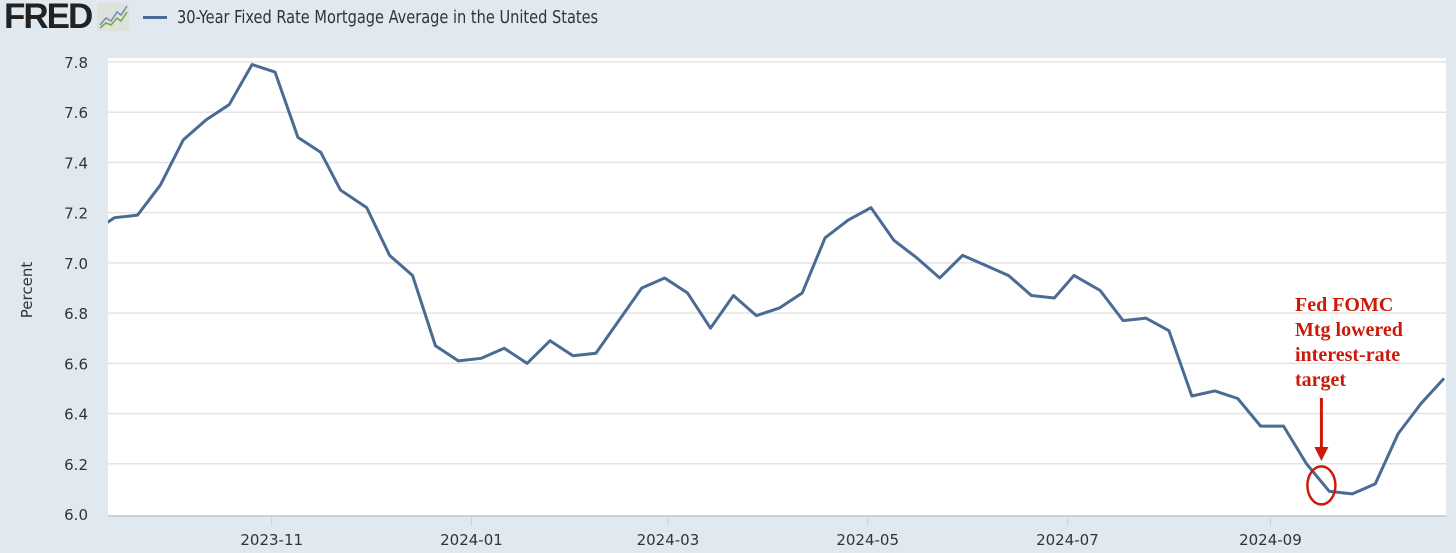 The image size is (1456, 553). I want to click on annotation-text: interest-rate, so click(1347, 355).